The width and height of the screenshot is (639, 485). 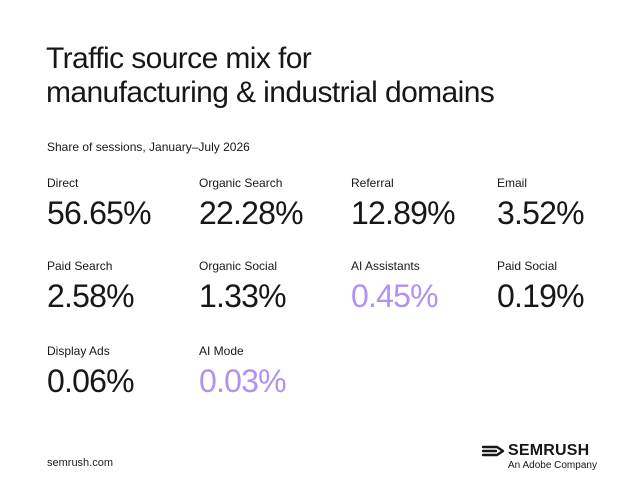 I want to click on stat-email: Email 3.52%, so click(x=568, y=203).